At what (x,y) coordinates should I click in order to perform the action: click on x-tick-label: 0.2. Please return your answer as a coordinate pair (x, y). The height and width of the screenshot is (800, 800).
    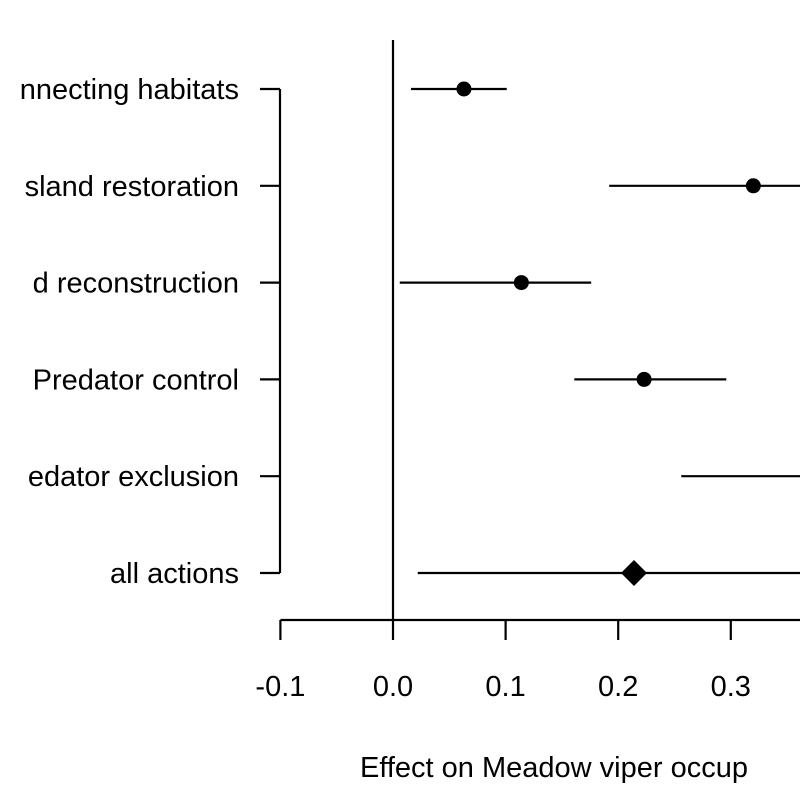
    Looking at the image, I should click on (618, 687).